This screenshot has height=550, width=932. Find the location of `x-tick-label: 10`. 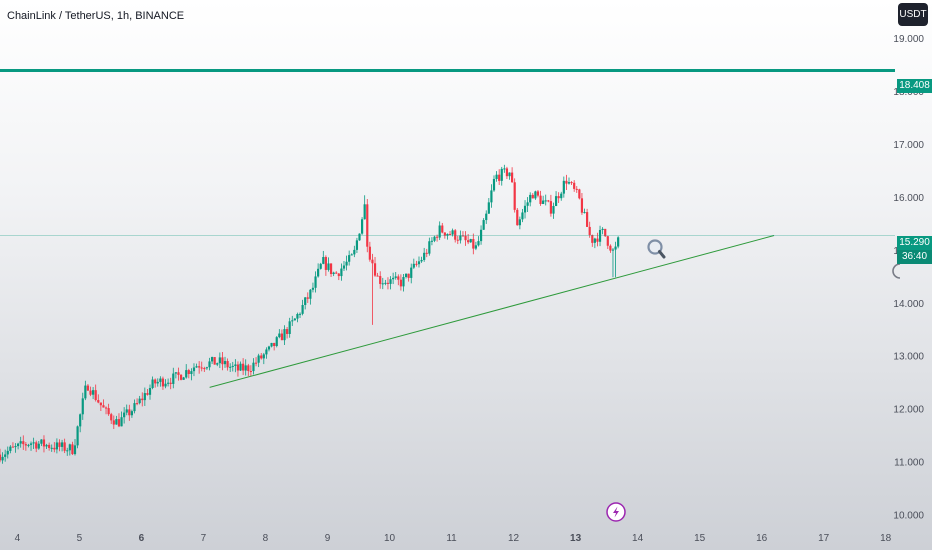

x-tick-label: 10 is located at coordinates (390, 538).